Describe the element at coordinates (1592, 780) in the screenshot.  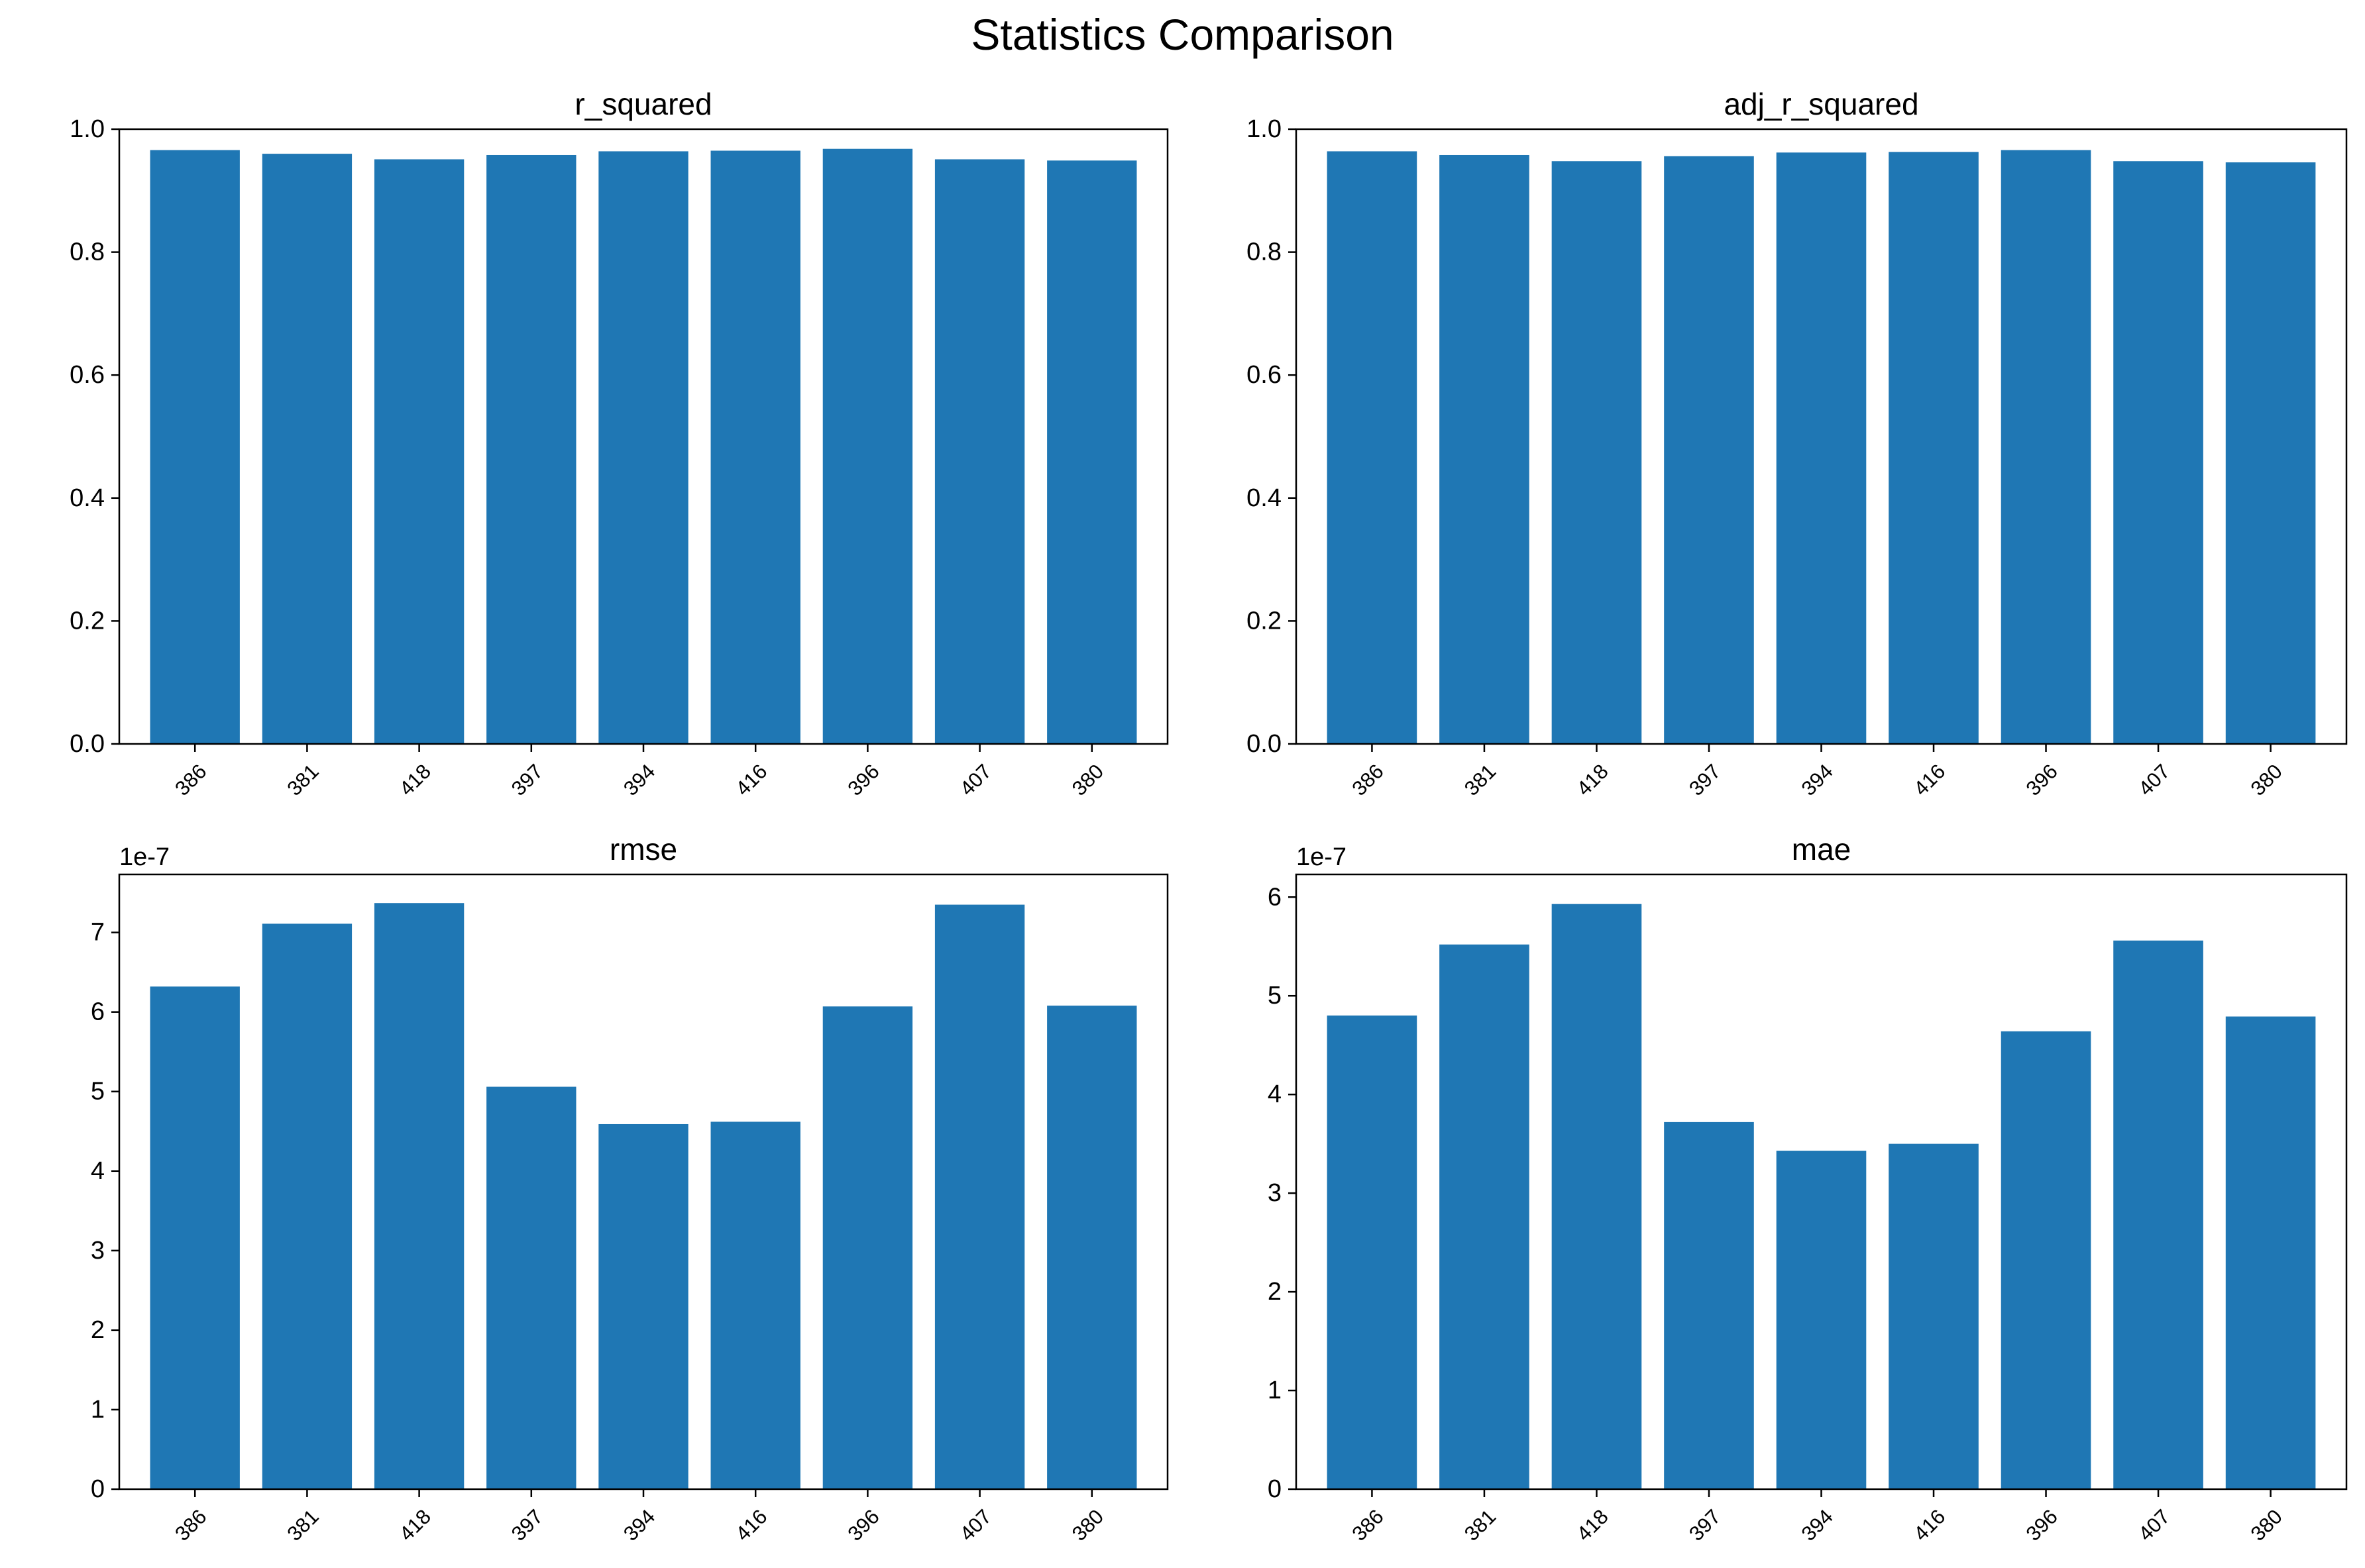
I see `xtick-label-adj-r-squared-418: 418` at that location.